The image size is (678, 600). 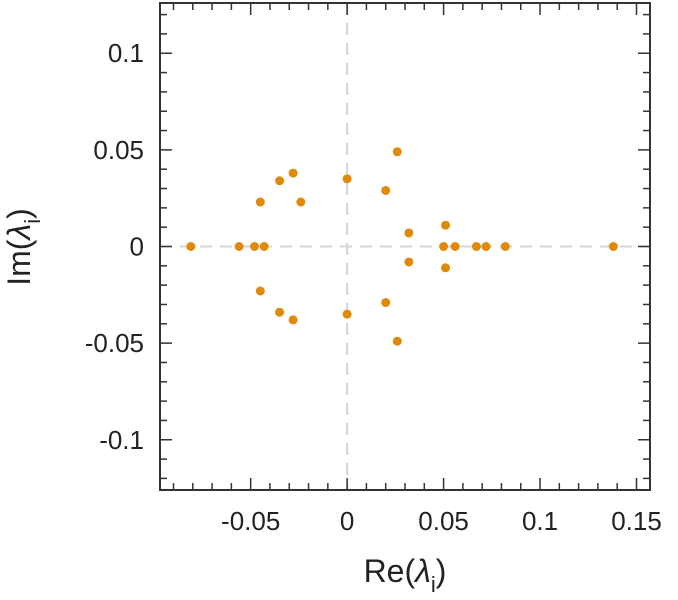 I want to click on x-tick-label: 0, so click(x=347, y=521).